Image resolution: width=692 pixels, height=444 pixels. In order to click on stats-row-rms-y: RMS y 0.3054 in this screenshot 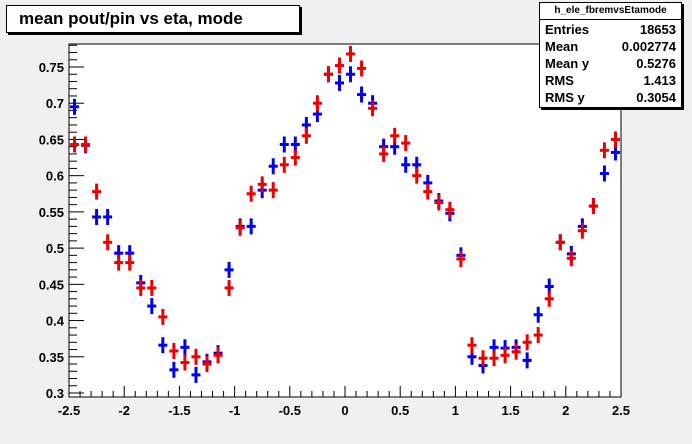, I will do `click(610, 98)`.